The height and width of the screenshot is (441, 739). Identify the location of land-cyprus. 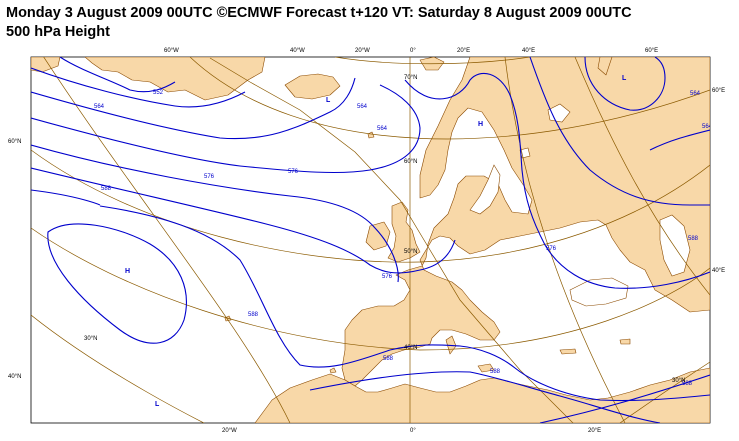
(625, 341).